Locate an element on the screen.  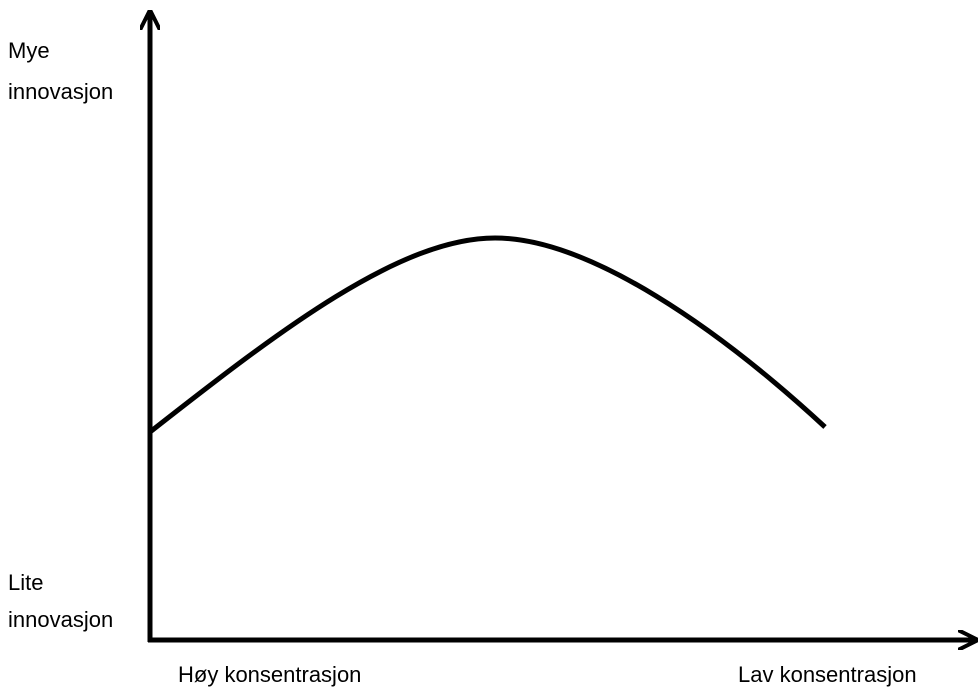
y-top-label: innovasjon is located at coordinates (60, 91).